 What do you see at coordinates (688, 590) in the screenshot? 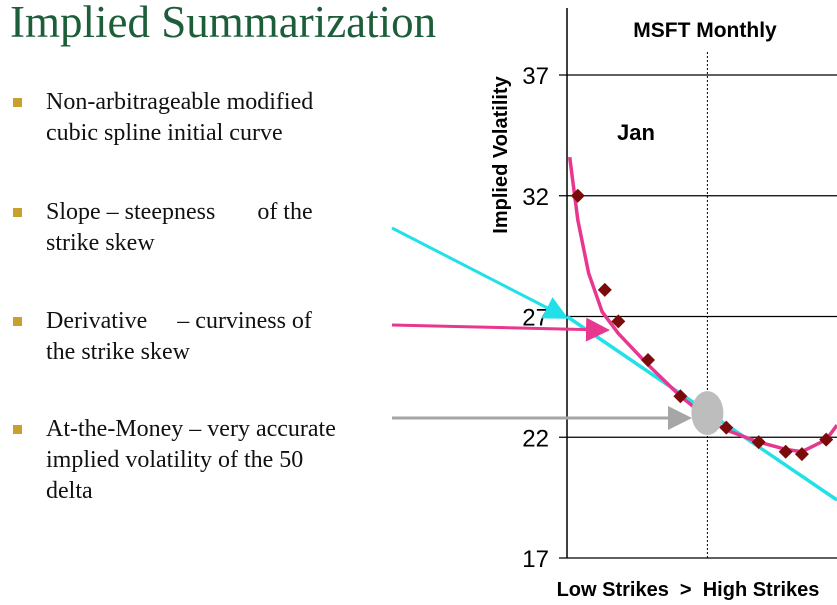
I see `x-axis-label: Low Strikes > High Strikes` at bounding box center [688, 590].